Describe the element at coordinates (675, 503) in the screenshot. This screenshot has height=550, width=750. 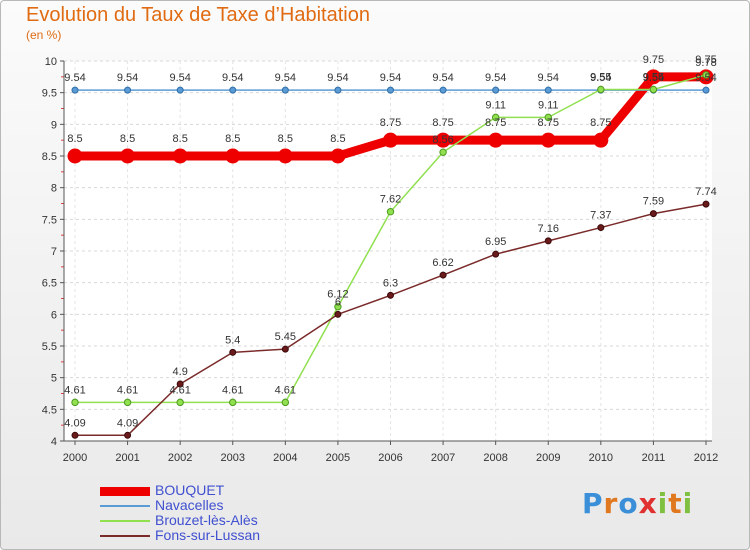
I see `logo-letter: t` at that location.